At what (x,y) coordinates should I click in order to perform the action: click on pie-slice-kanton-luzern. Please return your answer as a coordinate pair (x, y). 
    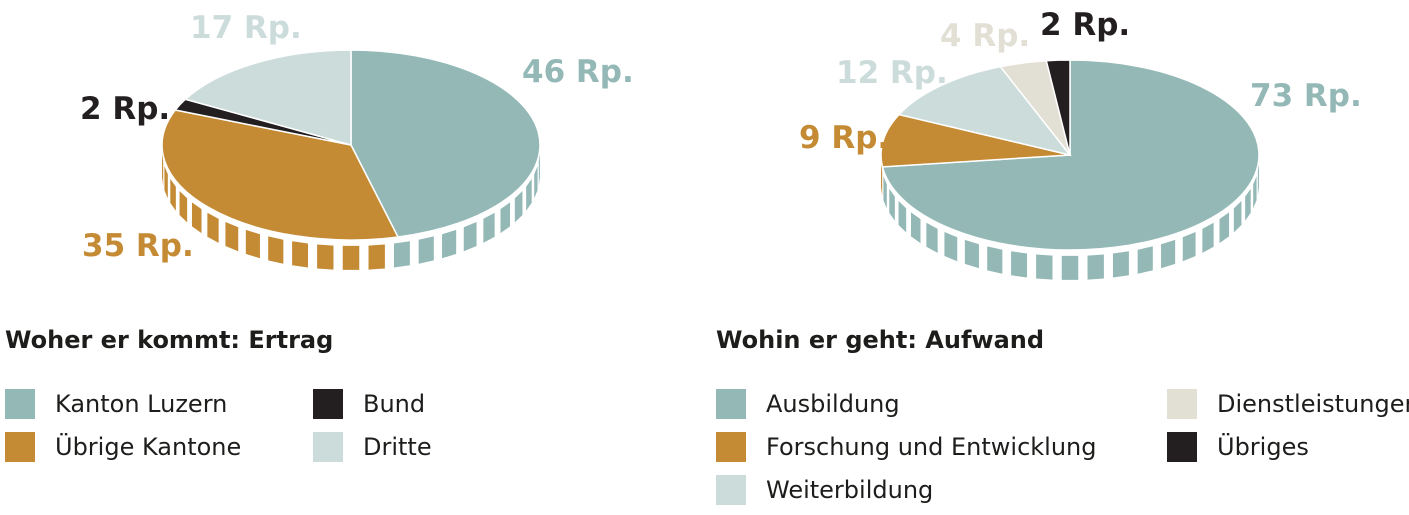
    Looking at the image, I should click on (445, 143).